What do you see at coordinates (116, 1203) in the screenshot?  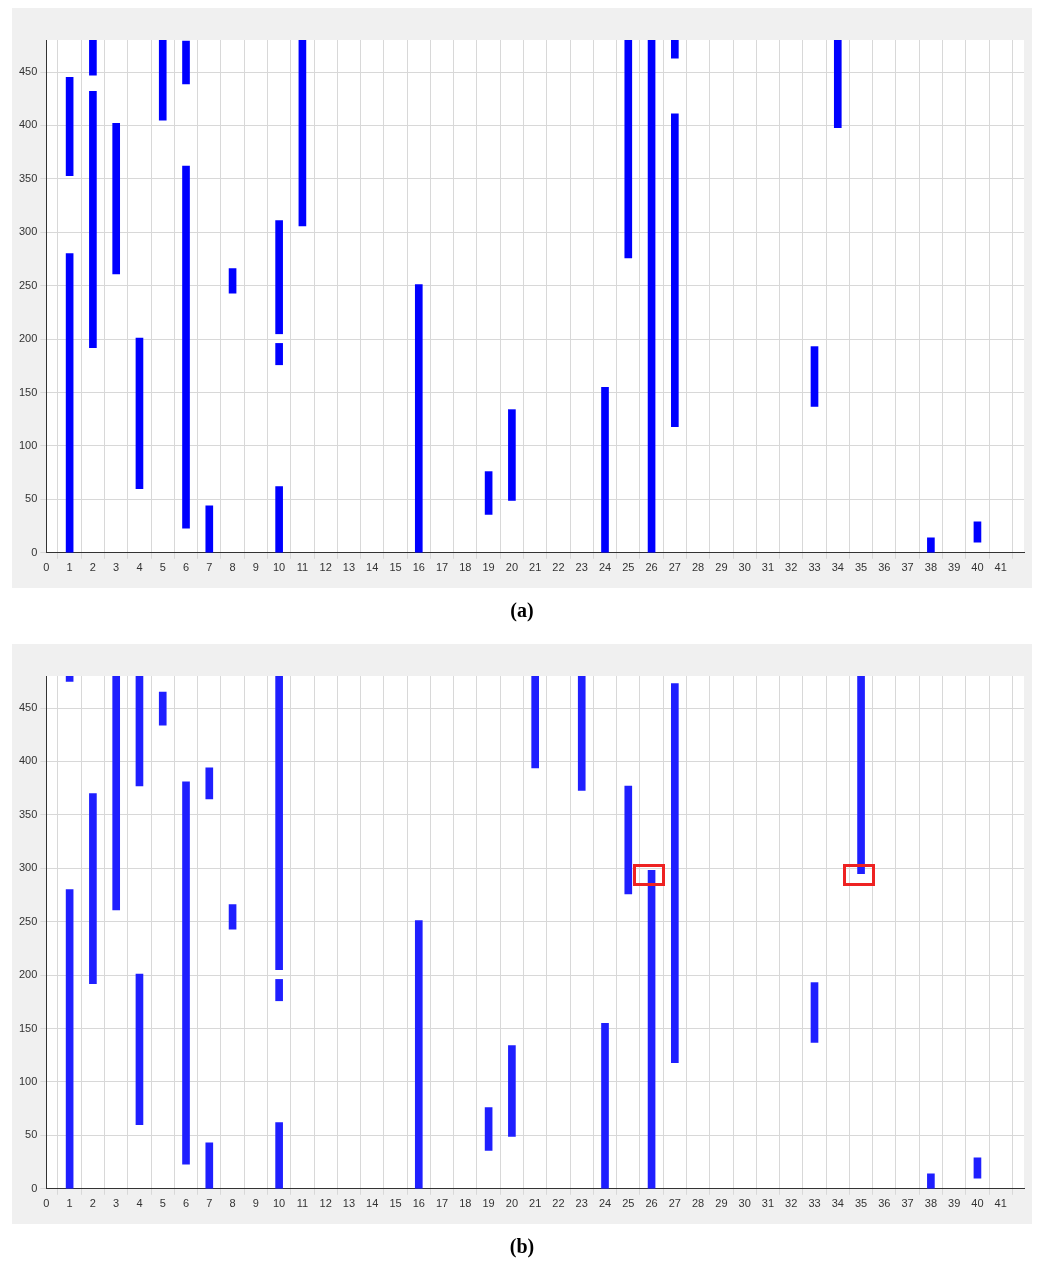 I see `x-tick-label: 3` at bounding box center [116, 1203].